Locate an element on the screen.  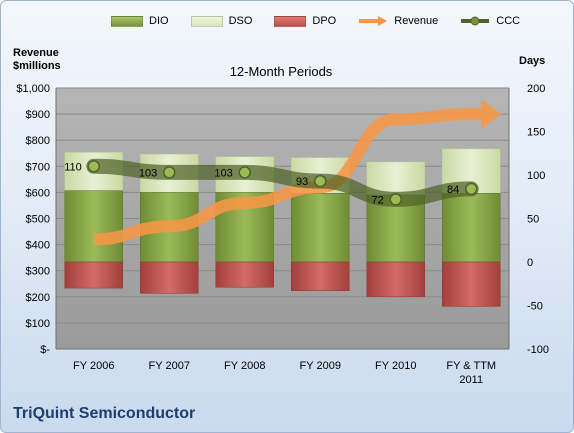
left-axis-title-line1: Revenue is located at coordinates (36, 53).